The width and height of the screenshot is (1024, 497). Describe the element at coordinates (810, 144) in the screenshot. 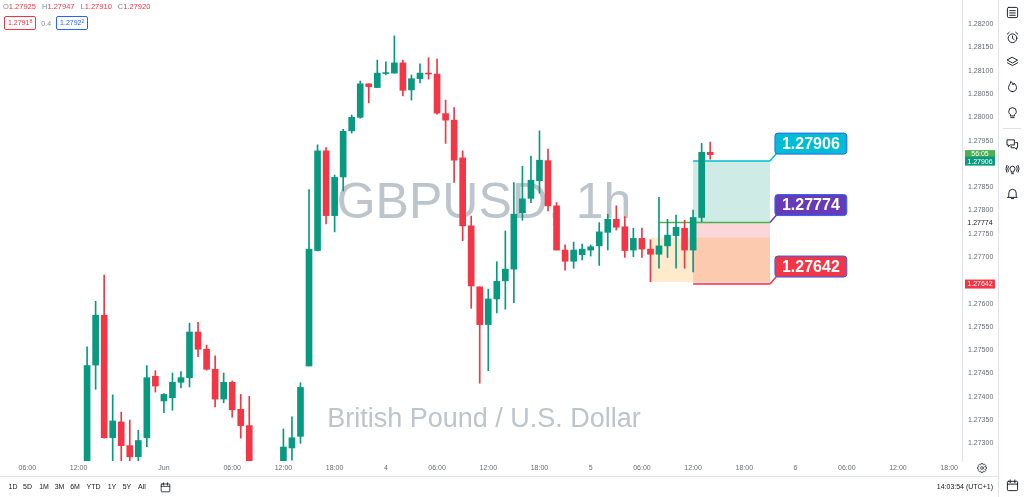

I see `ref-line-label: 1.27906` at that location.